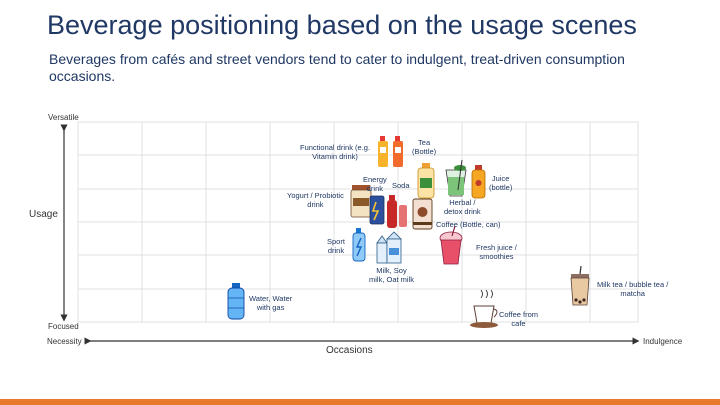  Describe the element at coordinates (478, 182) in the screenshot. I see `juice-bottle-icon` at that location.